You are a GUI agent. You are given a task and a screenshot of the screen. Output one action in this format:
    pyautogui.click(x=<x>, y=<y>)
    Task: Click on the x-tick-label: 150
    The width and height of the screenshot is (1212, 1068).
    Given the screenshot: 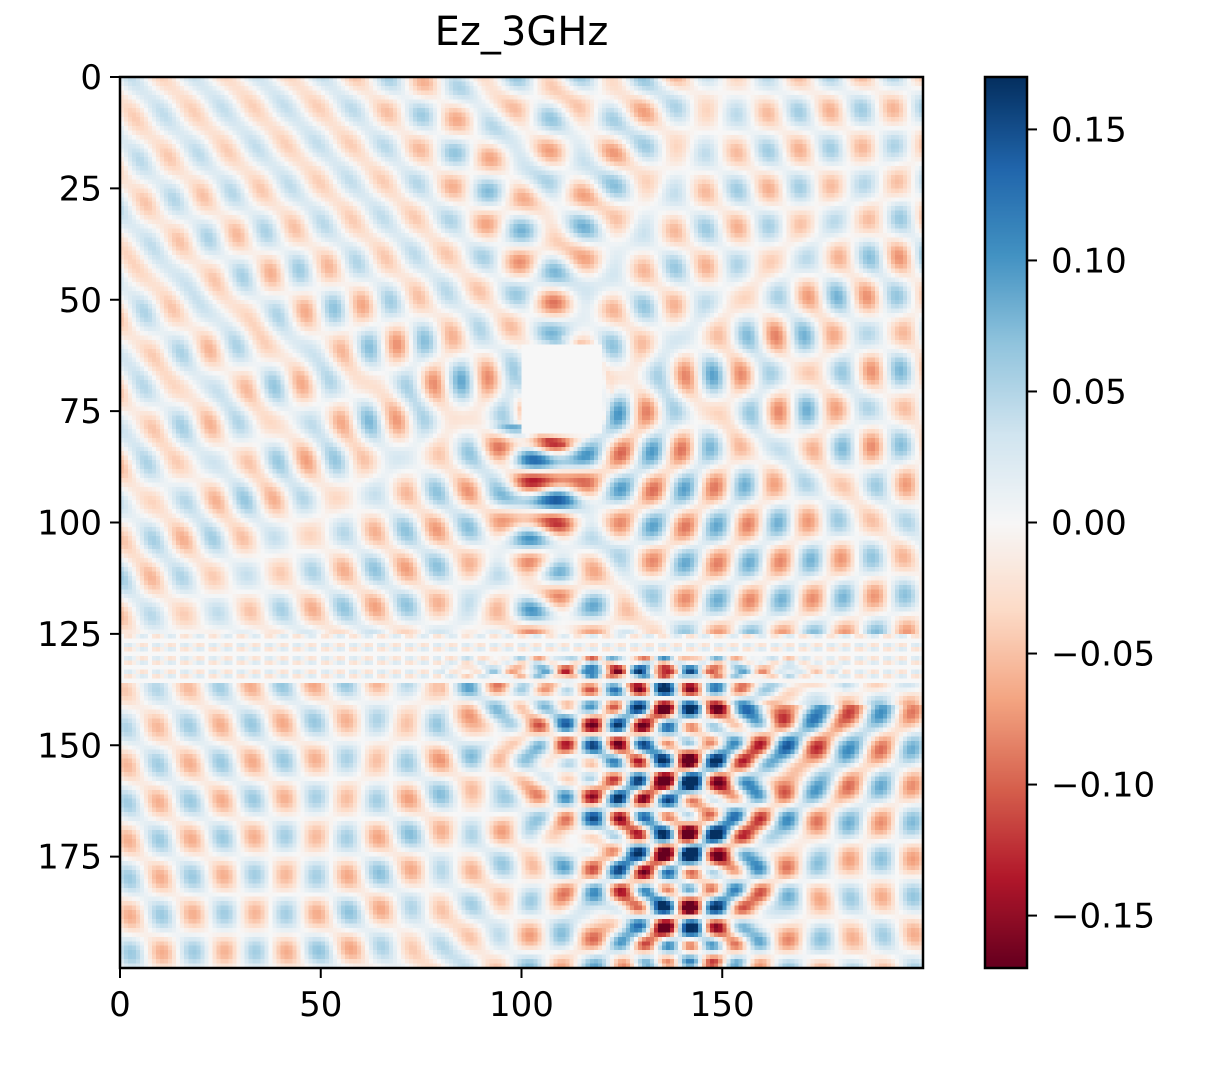 What is the action you would take?
    pyautogui.click(x=722, y=1005)
    